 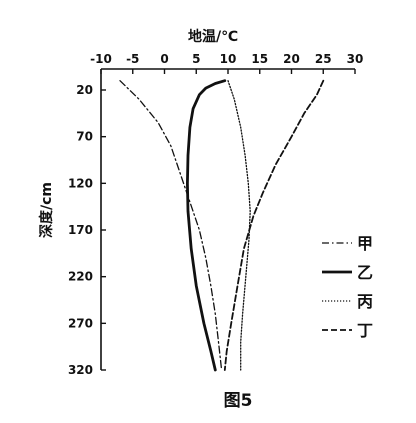 What do you see at coordinates (196, 59) in the screenshot?
I see `x-tick-label: 5` at bounding box center [196, 59].